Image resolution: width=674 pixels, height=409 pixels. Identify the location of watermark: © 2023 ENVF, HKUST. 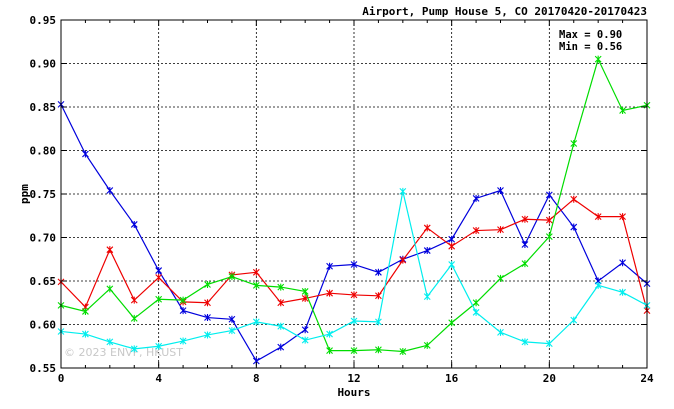
(123, 352).